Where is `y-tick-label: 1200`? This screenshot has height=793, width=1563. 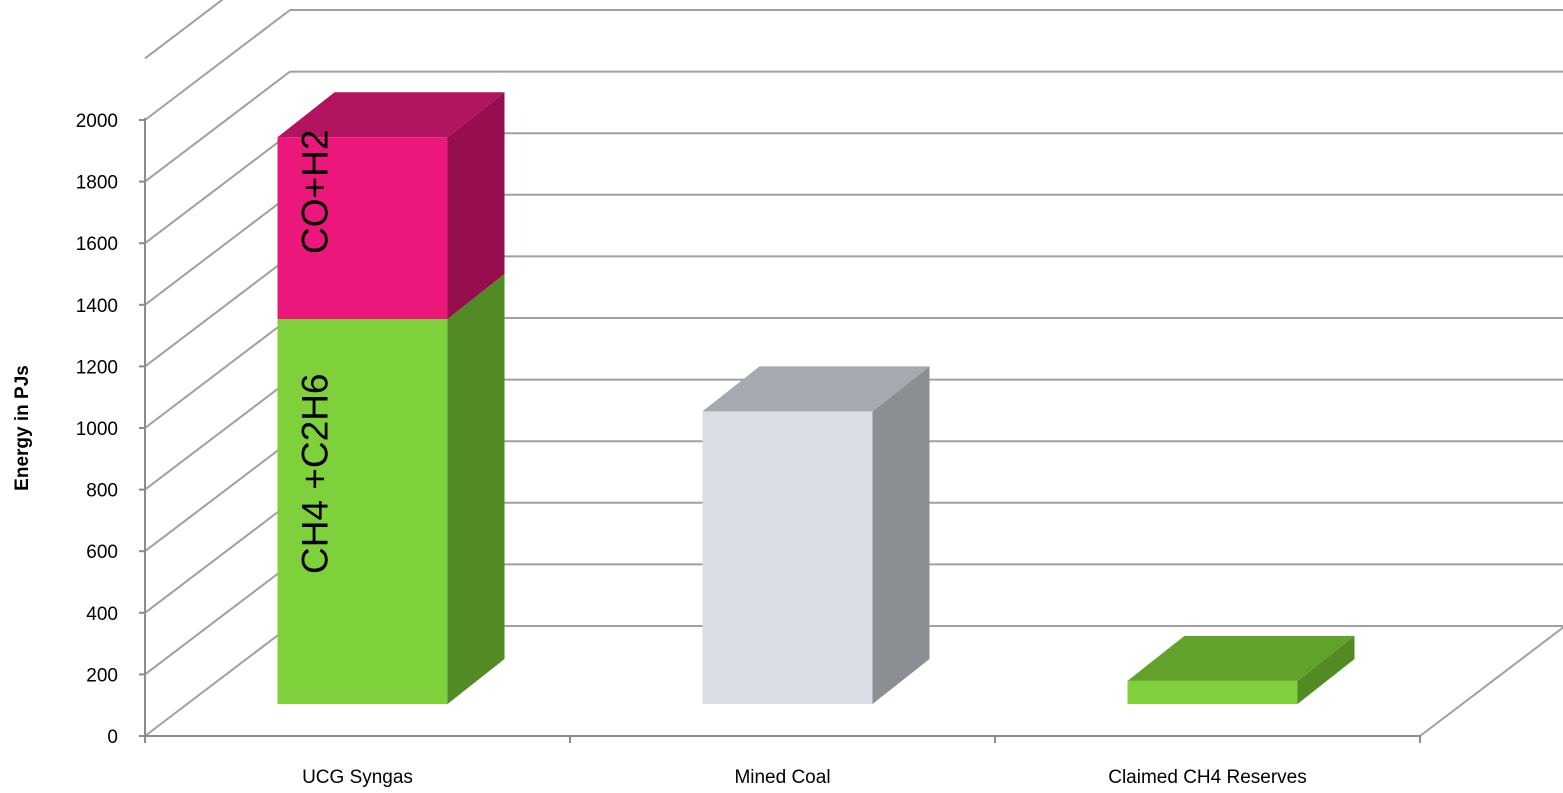
y-tick-label: 1200 is located at coordinates (97, 367).